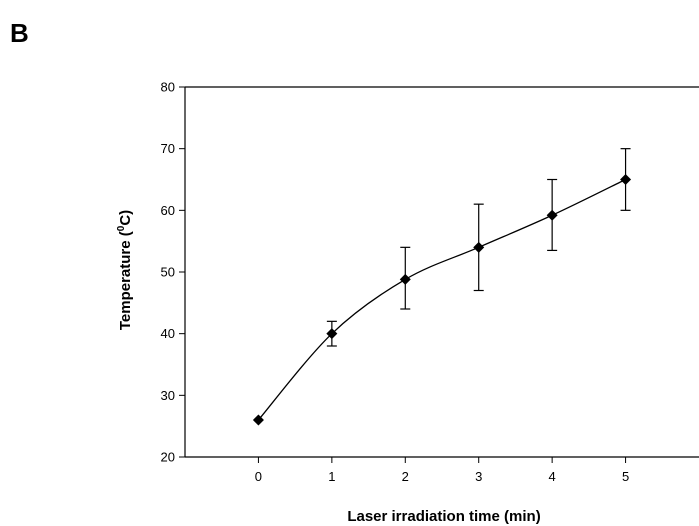 This screenshot has height=526, width=699. Describe the element at coordinates (552, 476) in the screenshot. I see `x-tick-label: 4` at that location.